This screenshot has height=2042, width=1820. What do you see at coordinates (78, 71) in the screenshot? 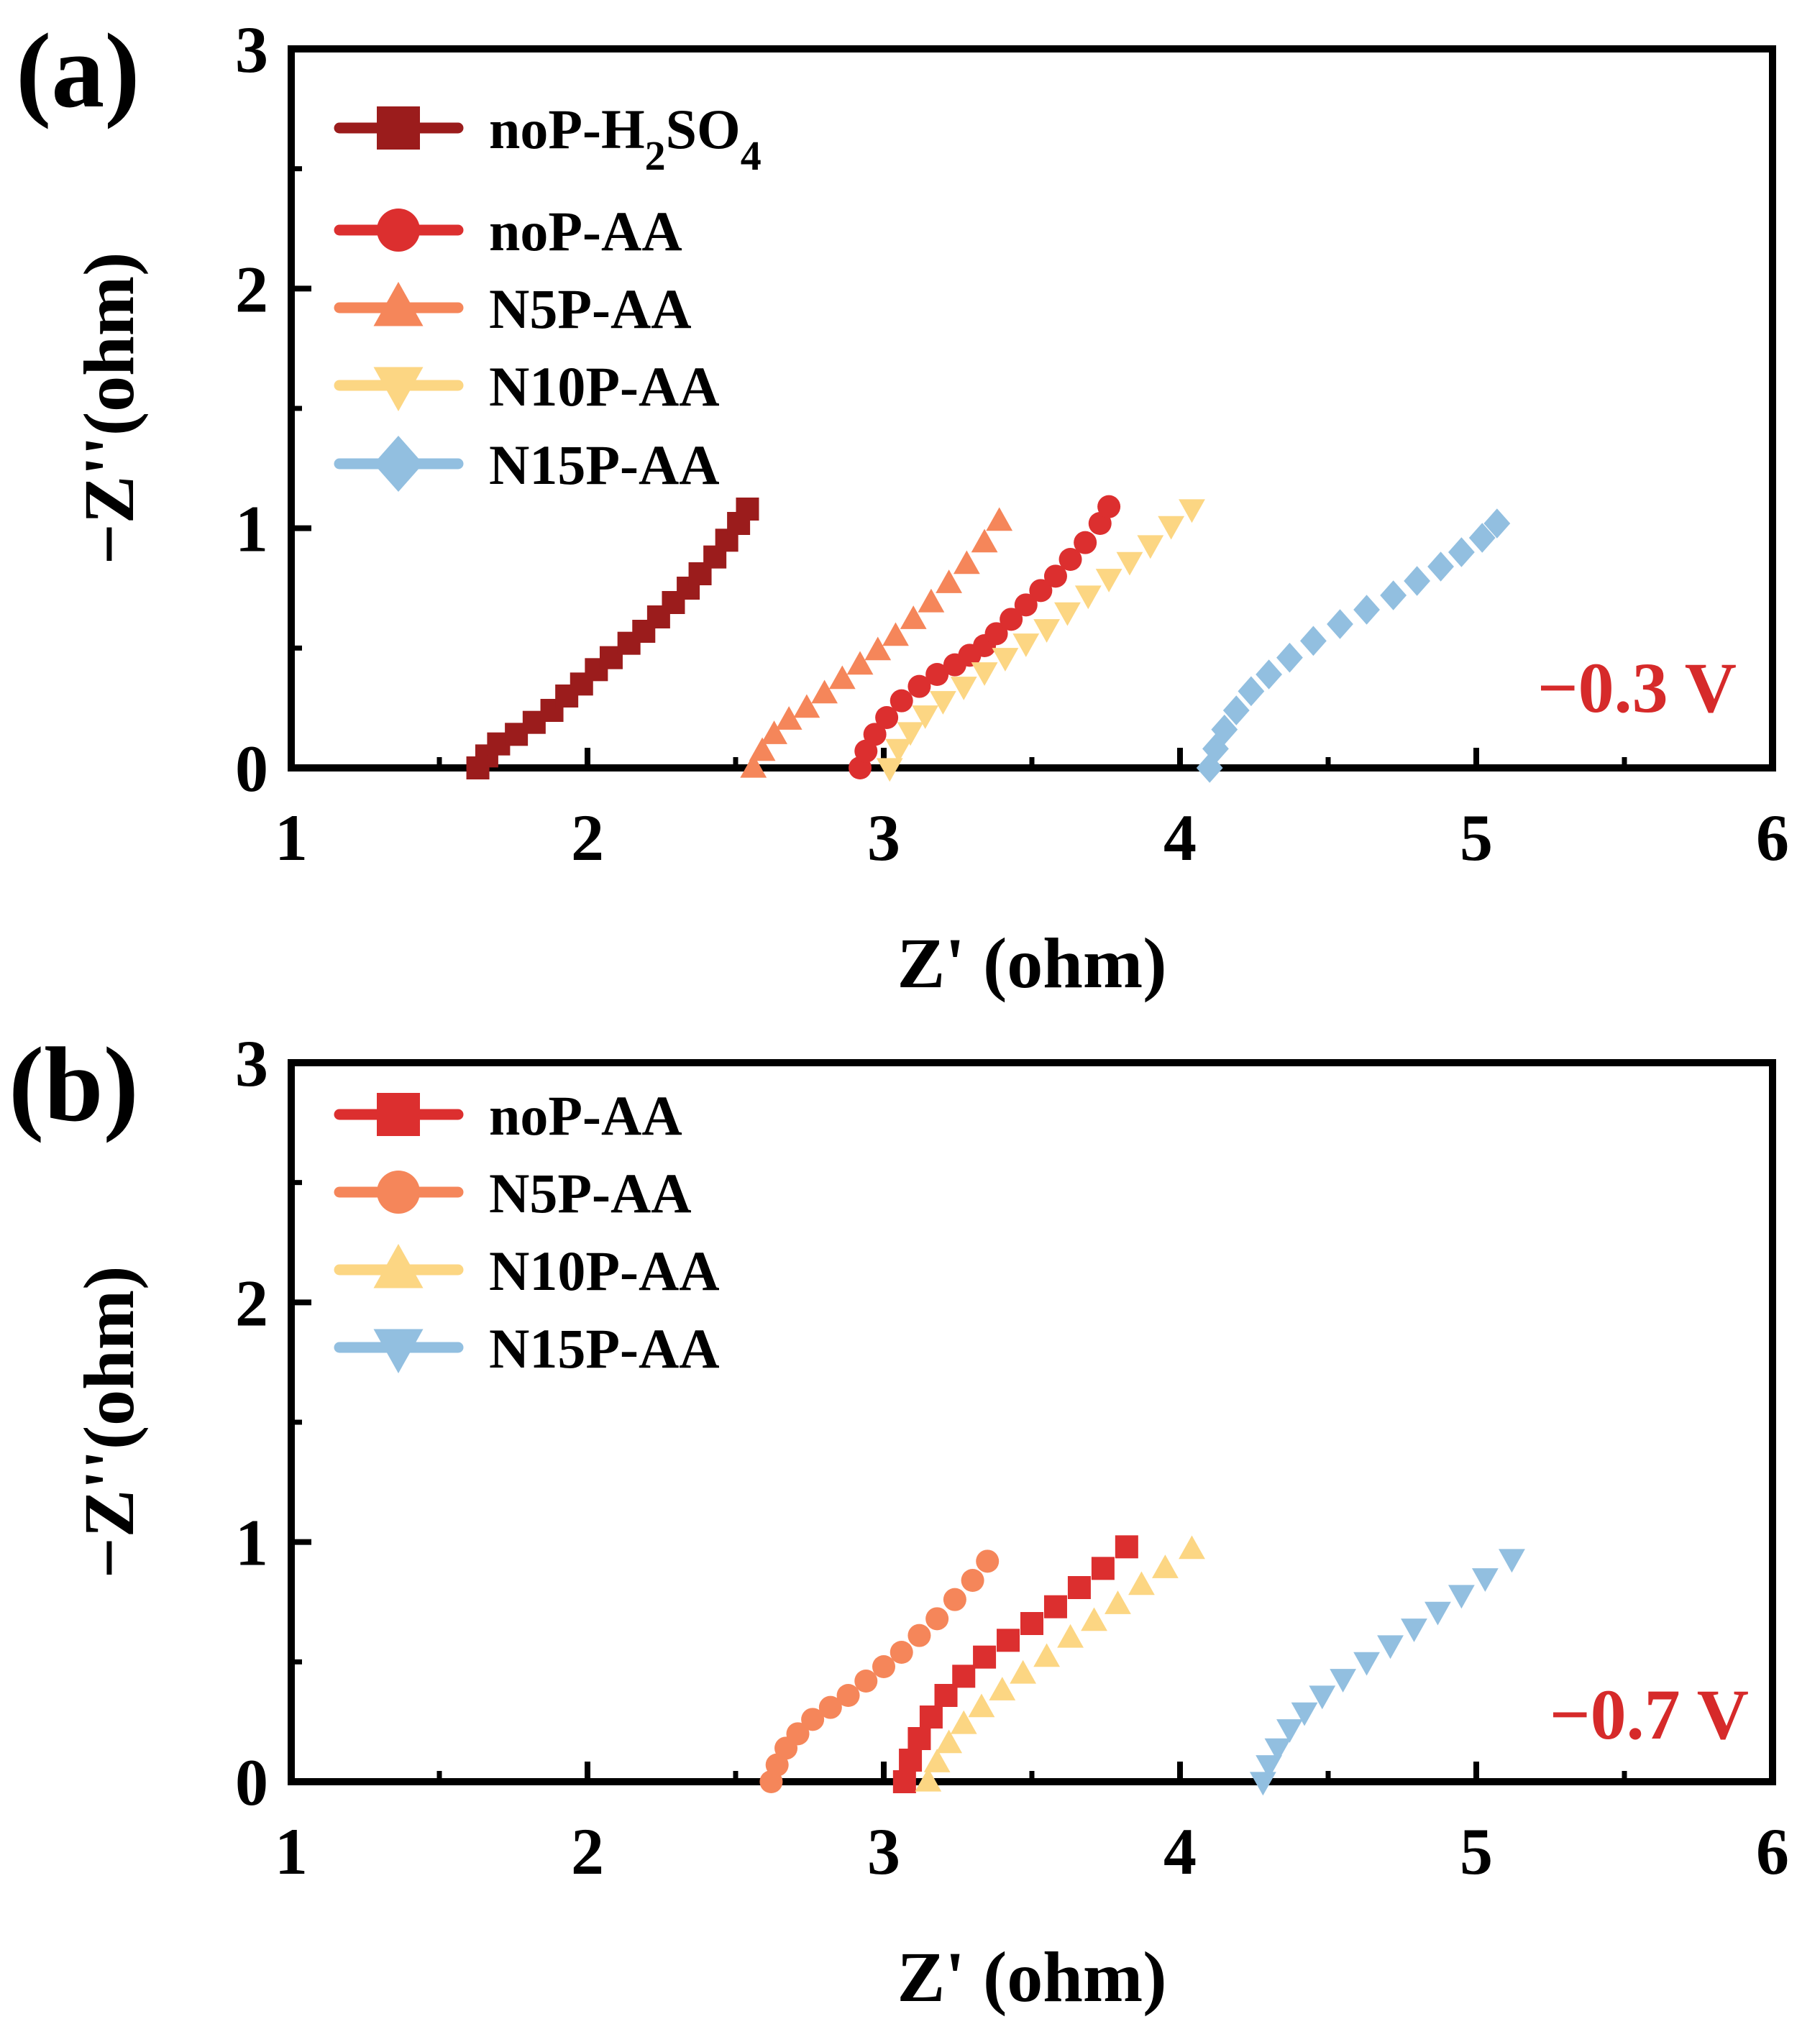
I see `panel-label-a: (a)` at bounding box center [78, 71].